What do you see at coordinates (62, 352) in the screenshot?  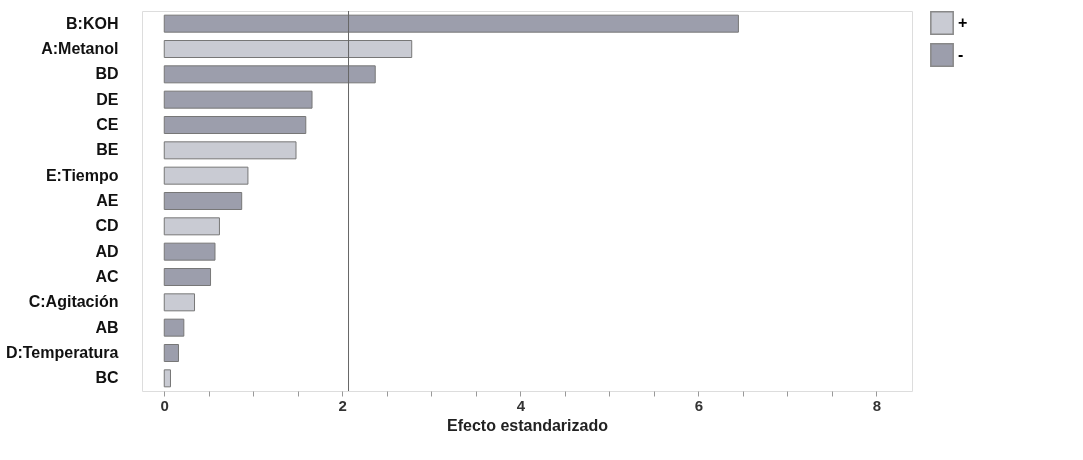 I see `y-tick-label: D:Temperatura` at bounding box center [62, 352].